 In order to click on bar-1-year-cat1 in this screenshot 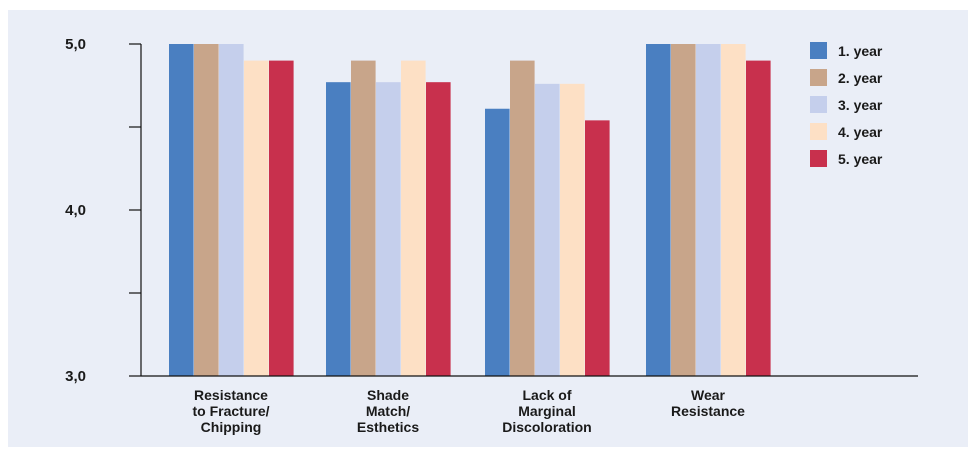, I will do `click(181, 210)`.